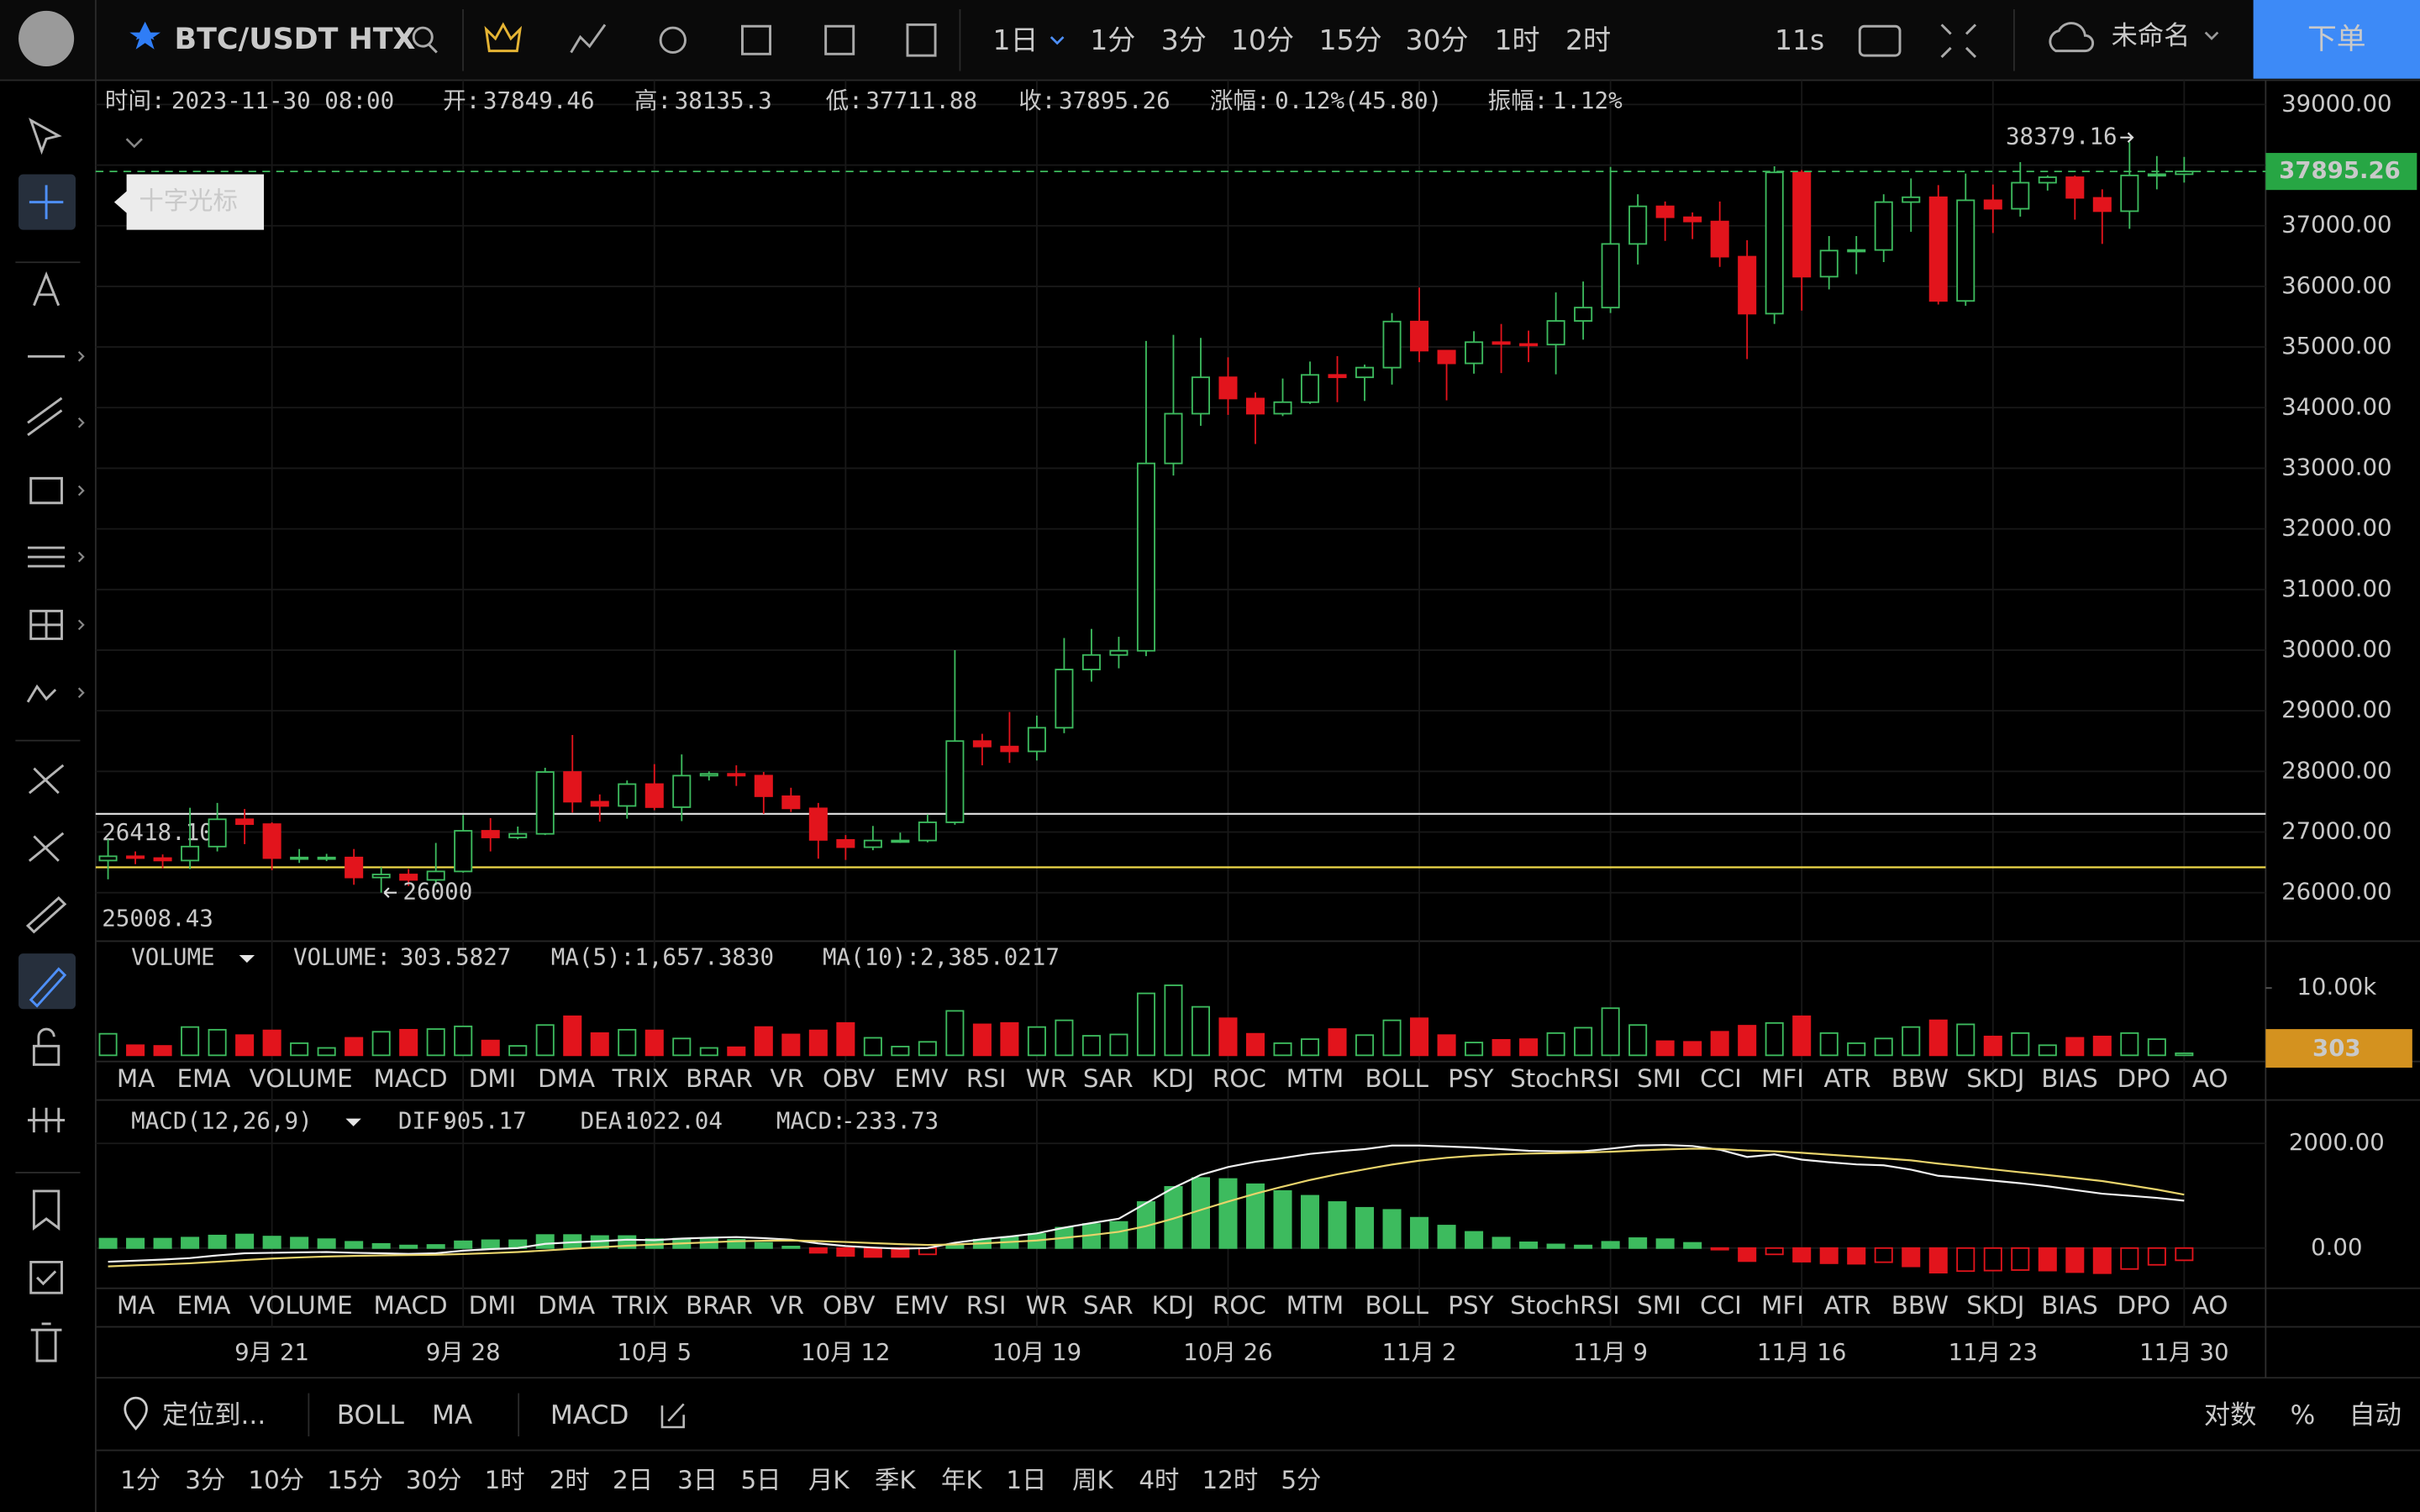  Describe the element at coordinates (2375, 1415) in the screenshot. I see `auto-toggle: 自动` at that location.